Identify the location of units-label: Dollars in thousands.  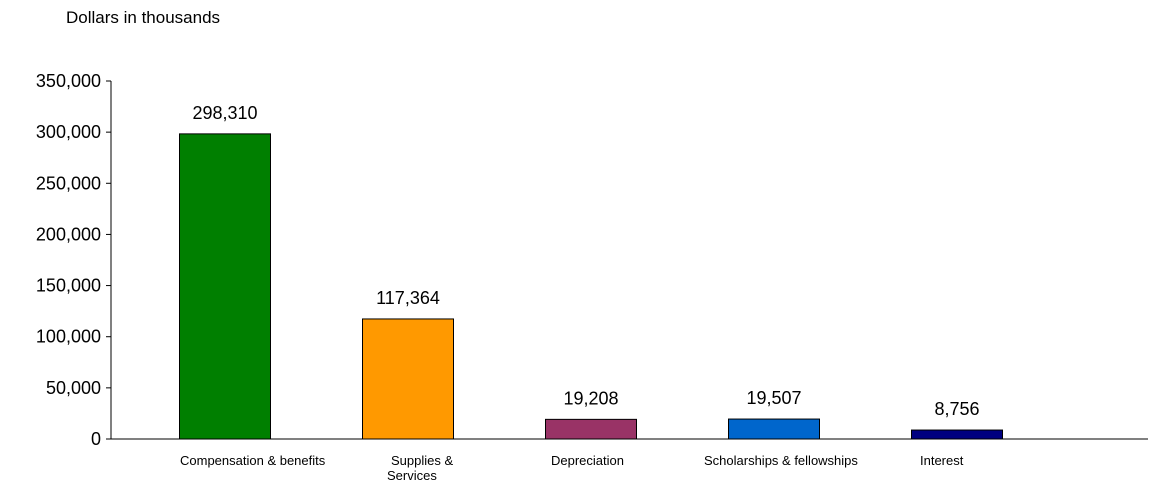
(143, 17).